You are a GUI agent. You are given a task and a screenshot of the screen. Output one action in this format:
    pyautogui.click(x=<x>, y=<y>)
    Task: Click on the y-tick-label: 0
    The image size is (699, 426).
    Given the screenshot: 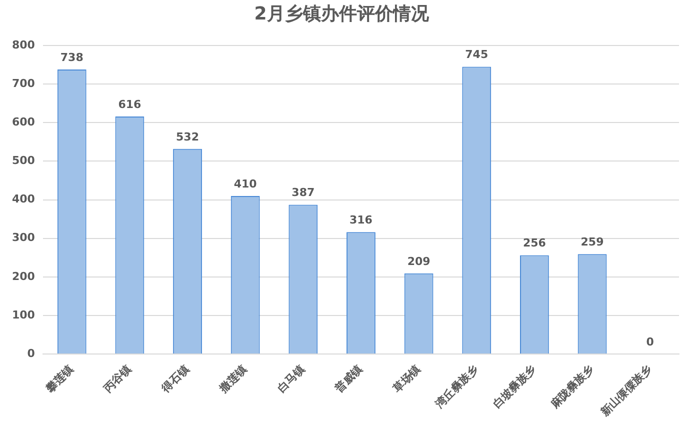 What is the action you would take?
    pyautogui.click(x=31, y=353)
    